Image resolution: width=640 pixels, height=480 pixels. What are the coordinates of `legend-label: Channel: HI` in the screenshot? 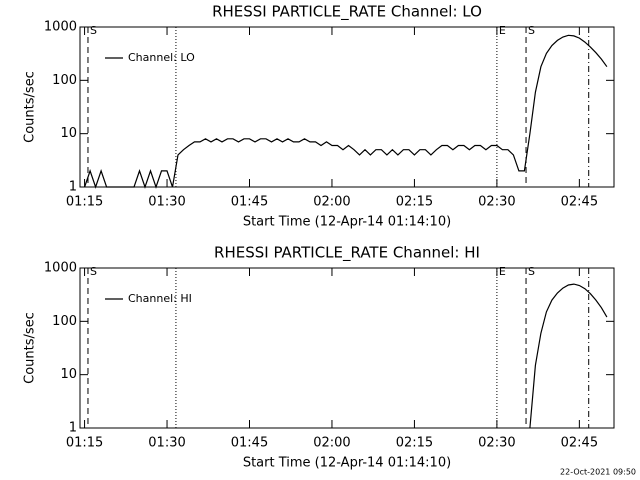 It's located at (160, 298).